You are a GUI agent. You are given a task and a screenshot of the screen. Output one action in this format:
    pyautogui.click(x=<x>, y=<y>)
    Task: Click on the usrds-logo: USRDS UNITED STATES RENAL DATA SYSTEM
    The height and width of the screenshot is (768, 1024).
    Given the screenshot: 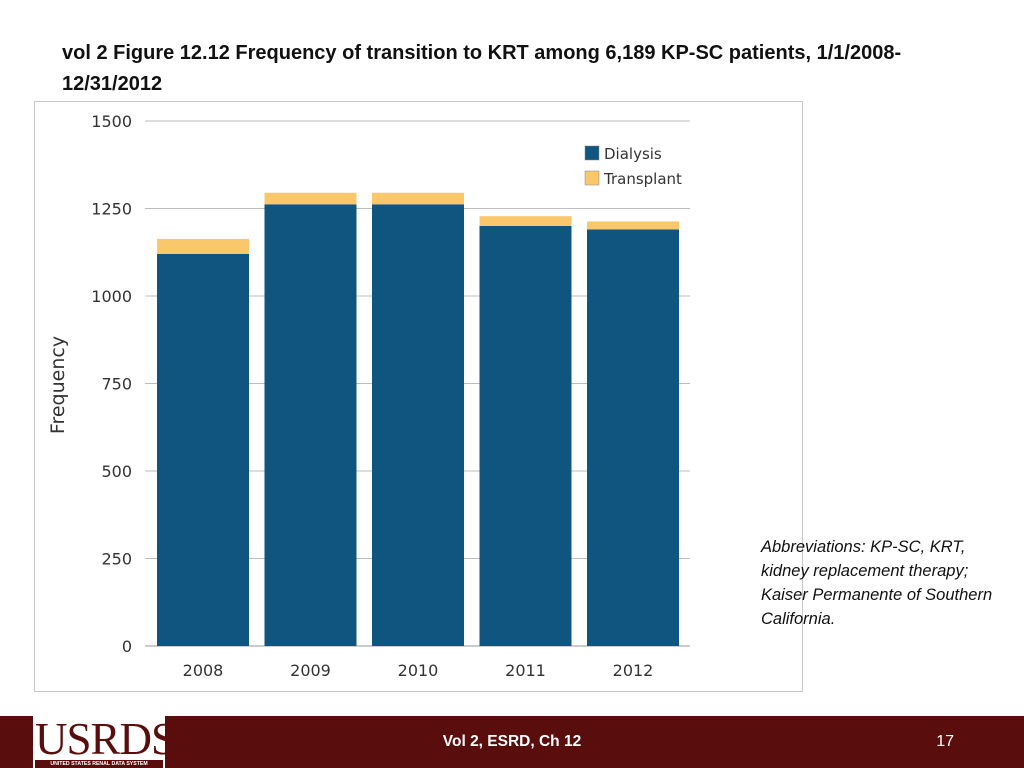 What is the action you would take?
    pyautogui.click(x=104, y=741)
    